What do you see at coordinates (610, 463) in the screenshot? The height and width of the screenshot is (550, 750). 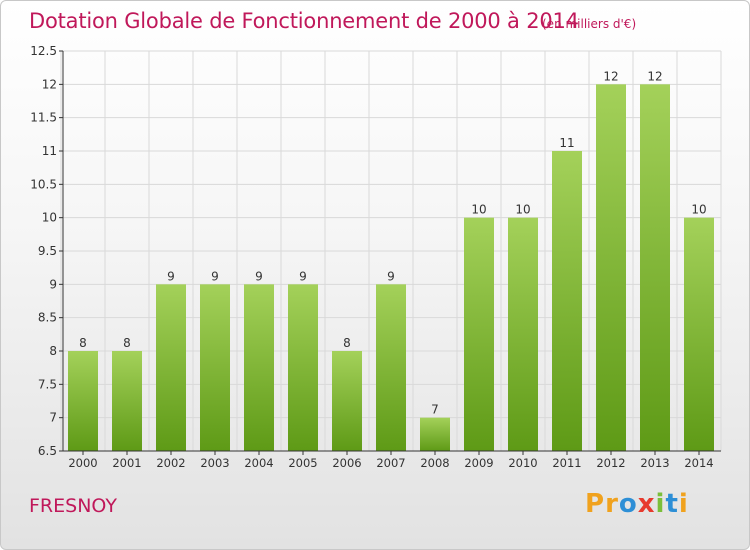 I see `x-tick-label: 2012` at bounding box center [610, 463].